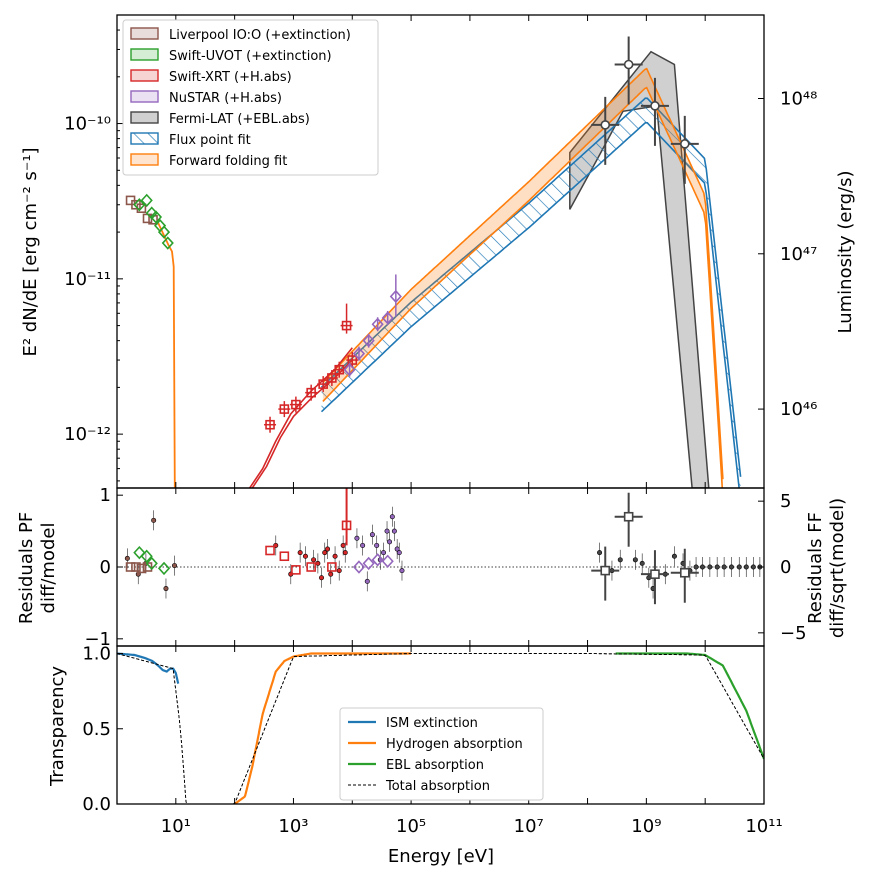  I want to click on x-tick-label: 10¹, so click(176, 826).